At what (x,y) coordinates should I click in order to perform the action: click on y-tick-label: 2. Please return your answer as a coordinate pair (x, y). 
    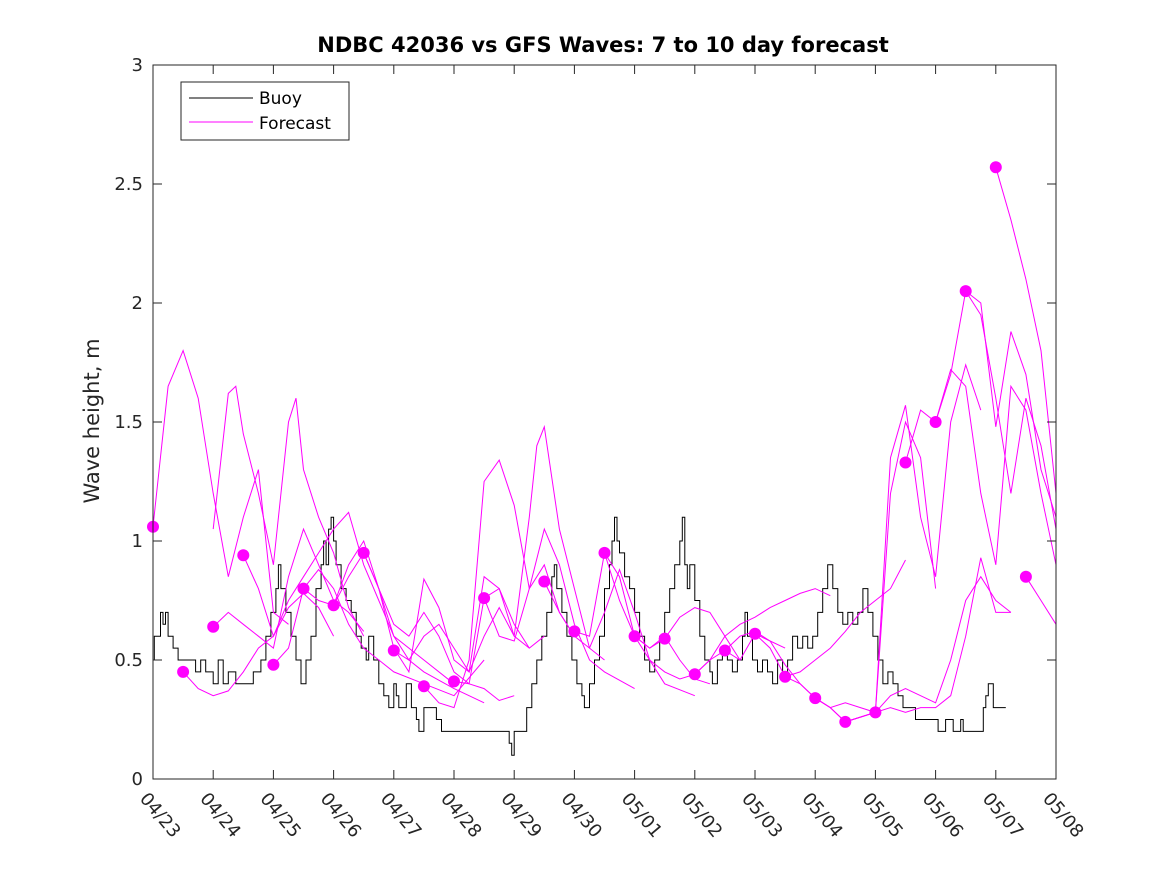
    Looking at the image, I should click on (137, 303).